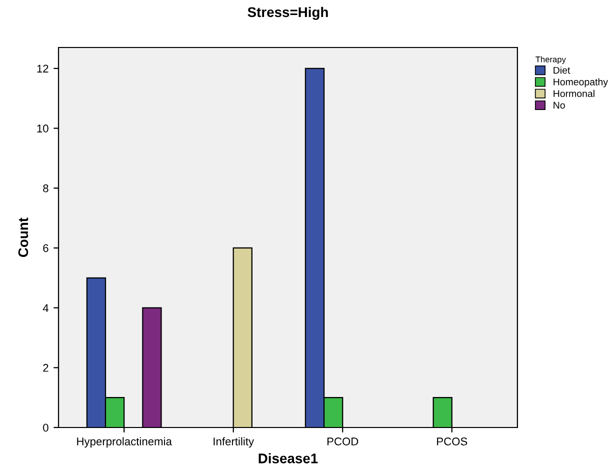 The image size is (616, 475). Describe the element at coordinates (559, 105) in the screenshot. I see `legend-label: No` at that location.